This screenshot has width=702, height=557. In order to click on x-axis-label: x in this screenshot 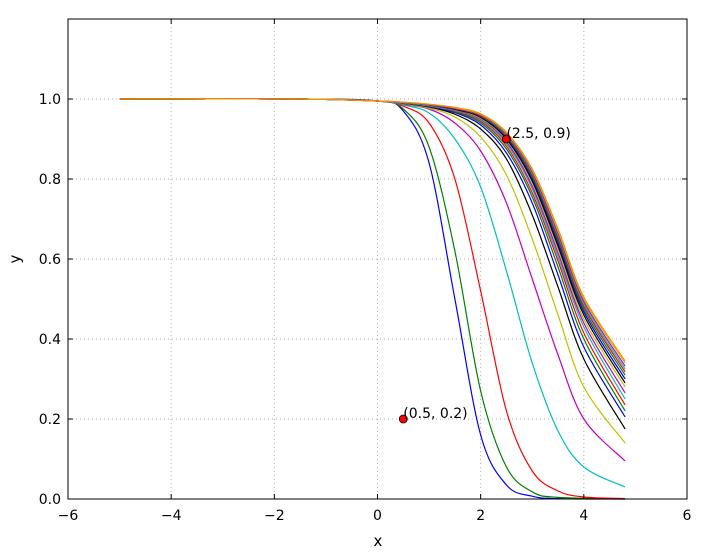, I will do `click(378, 541)`.